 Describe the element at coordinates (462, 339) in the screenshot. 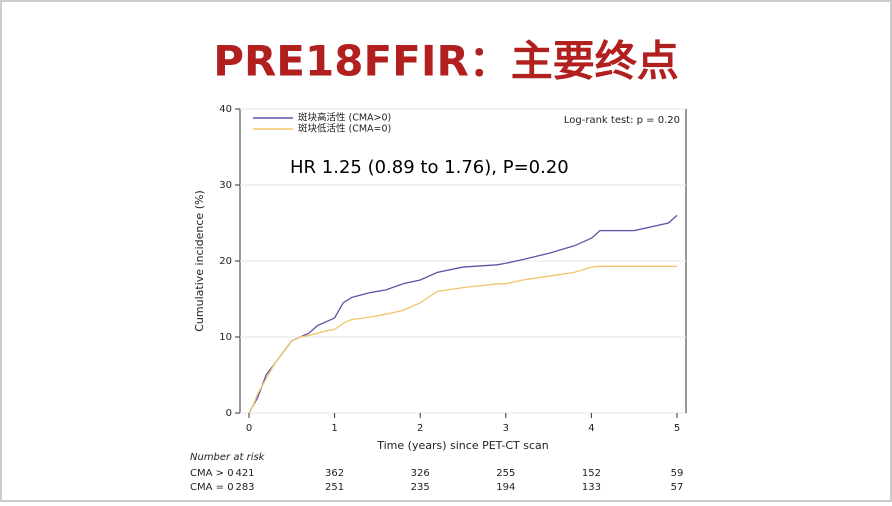

I see `series-line` at that location.